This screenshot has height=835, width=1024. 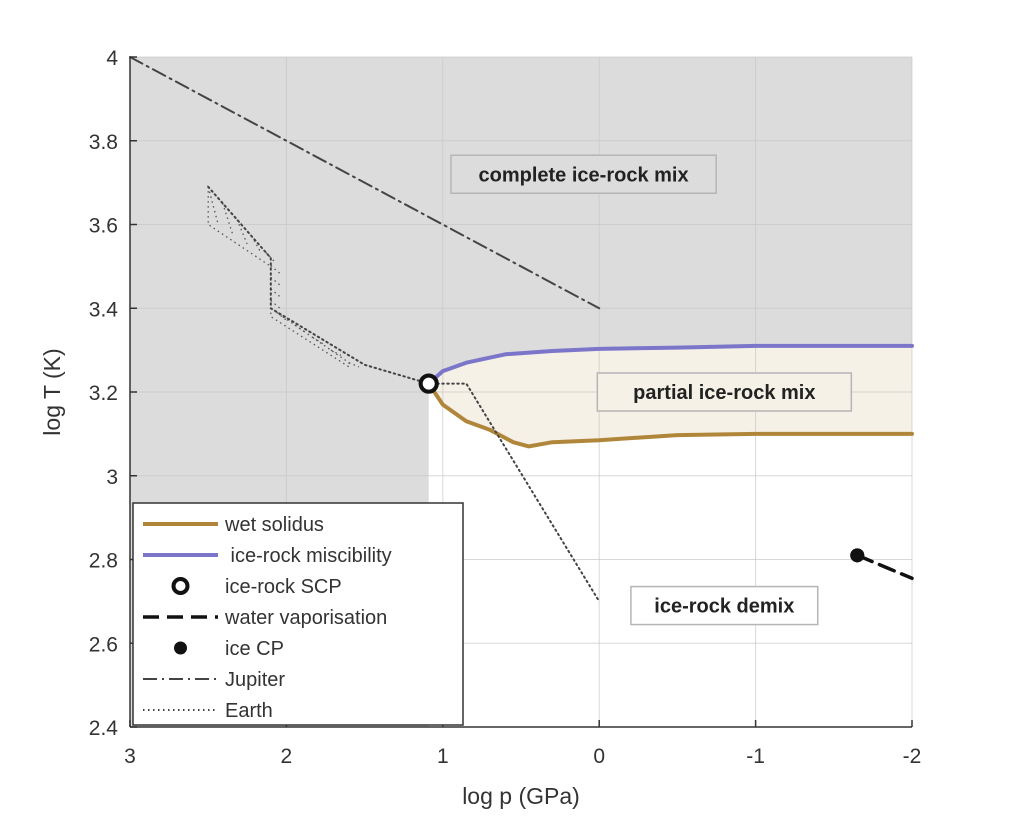 I want to click on legend-item: ice-rock miscibility, so click(x=267, y=556).